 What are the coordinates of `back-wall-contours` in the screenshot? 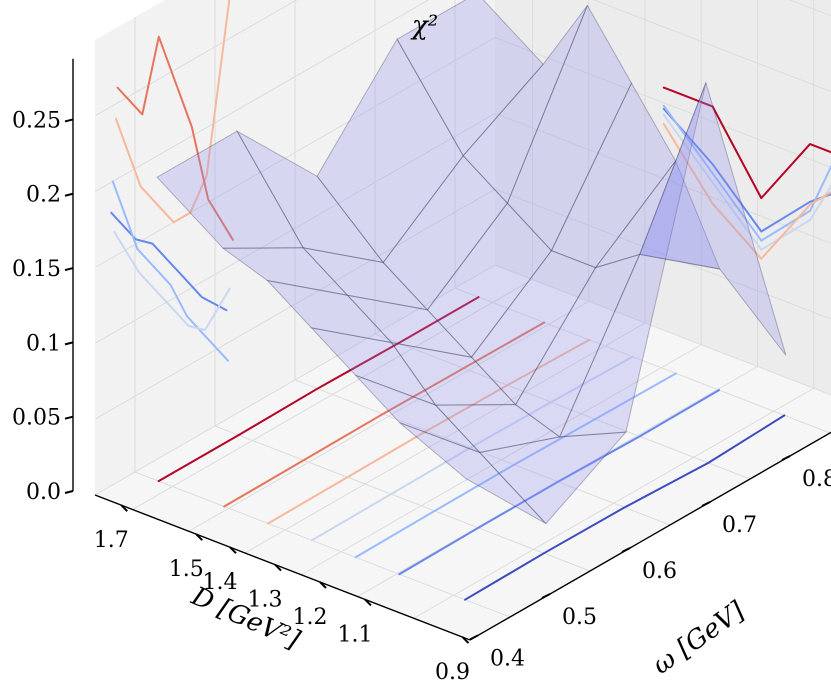 It's located at (746, 173).